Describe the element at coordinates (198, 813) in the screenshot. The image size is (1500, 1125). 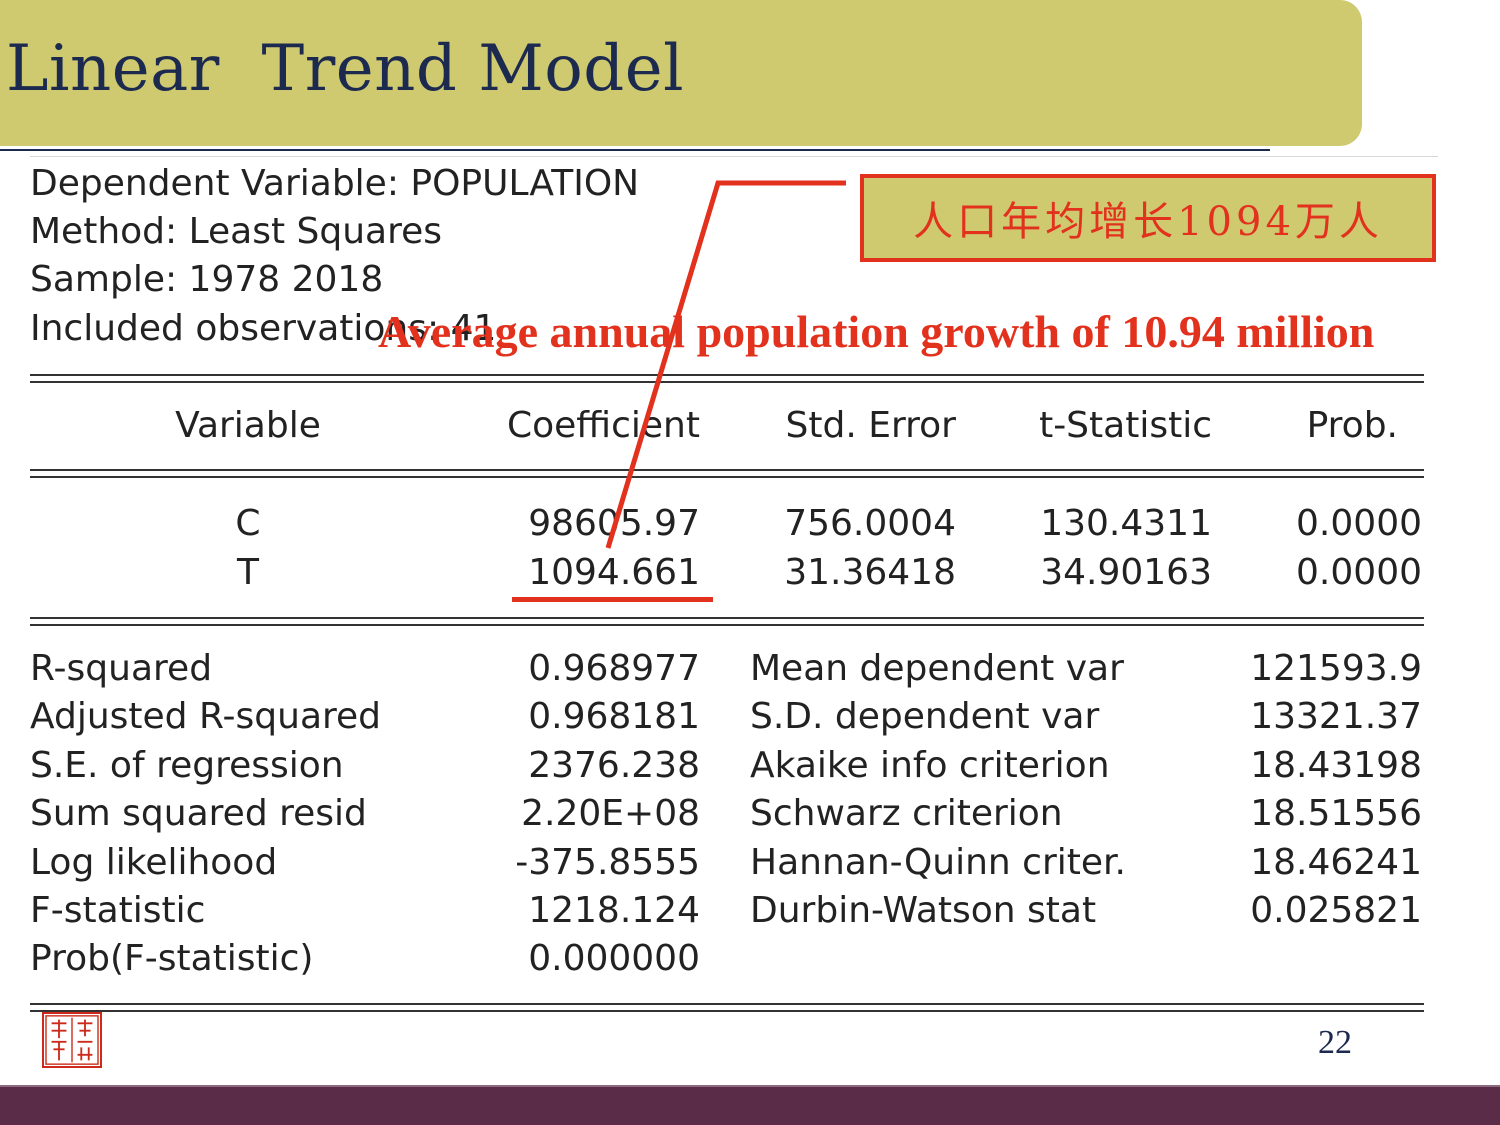
I see `stat-label: Sum squared resid` at that location.